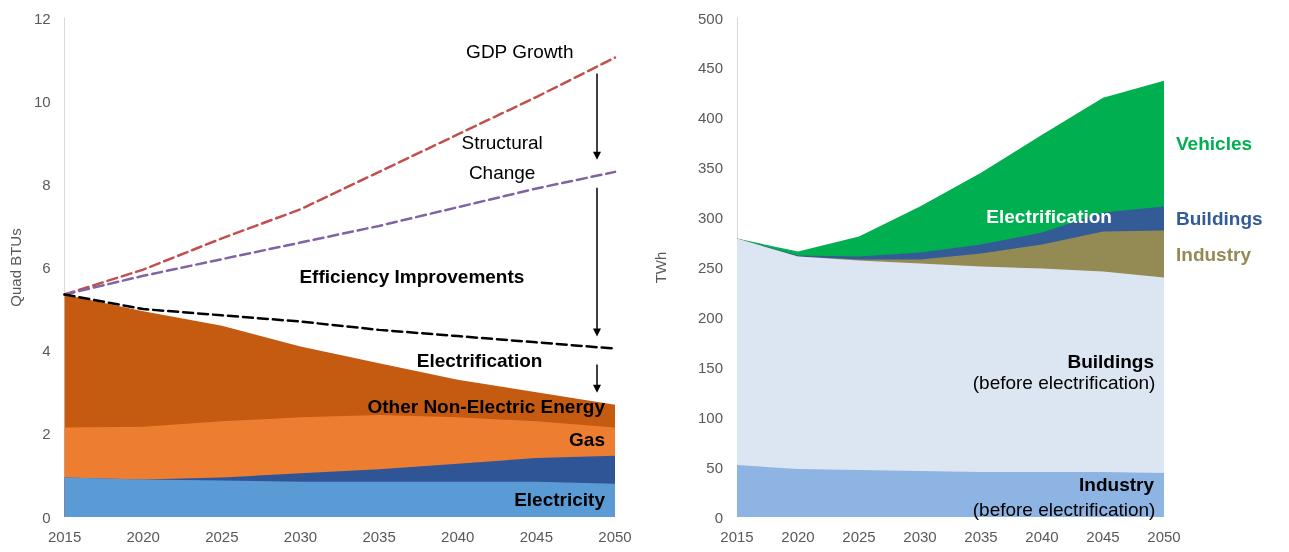 Image resolution: width=1289 pixels, height=552 pixels. What do you see at coordinates (560, 499) in the screenshot?
I see `series-label: Electricity` at bounding box center [560, 499].